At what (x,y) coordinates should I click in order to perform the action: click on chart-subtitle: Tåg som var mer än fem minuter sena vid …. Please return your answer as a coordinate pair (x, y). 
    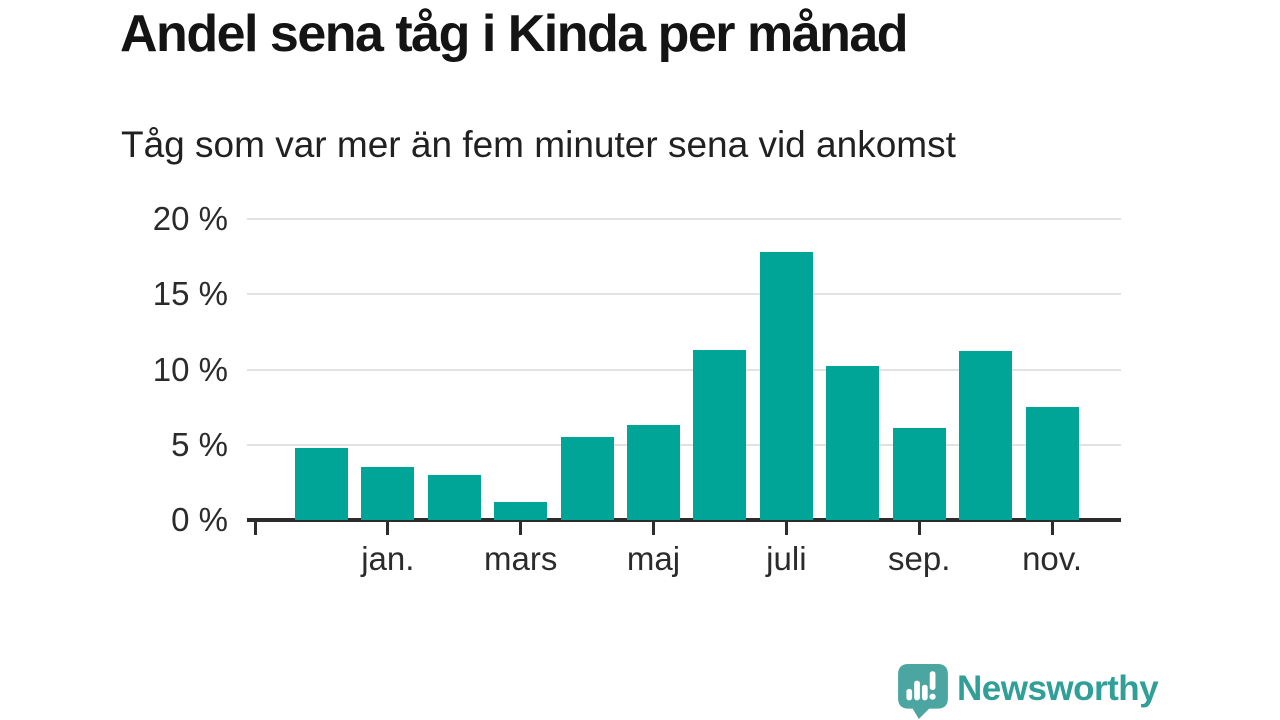
    Looking at the image, I should click on (538, 144).